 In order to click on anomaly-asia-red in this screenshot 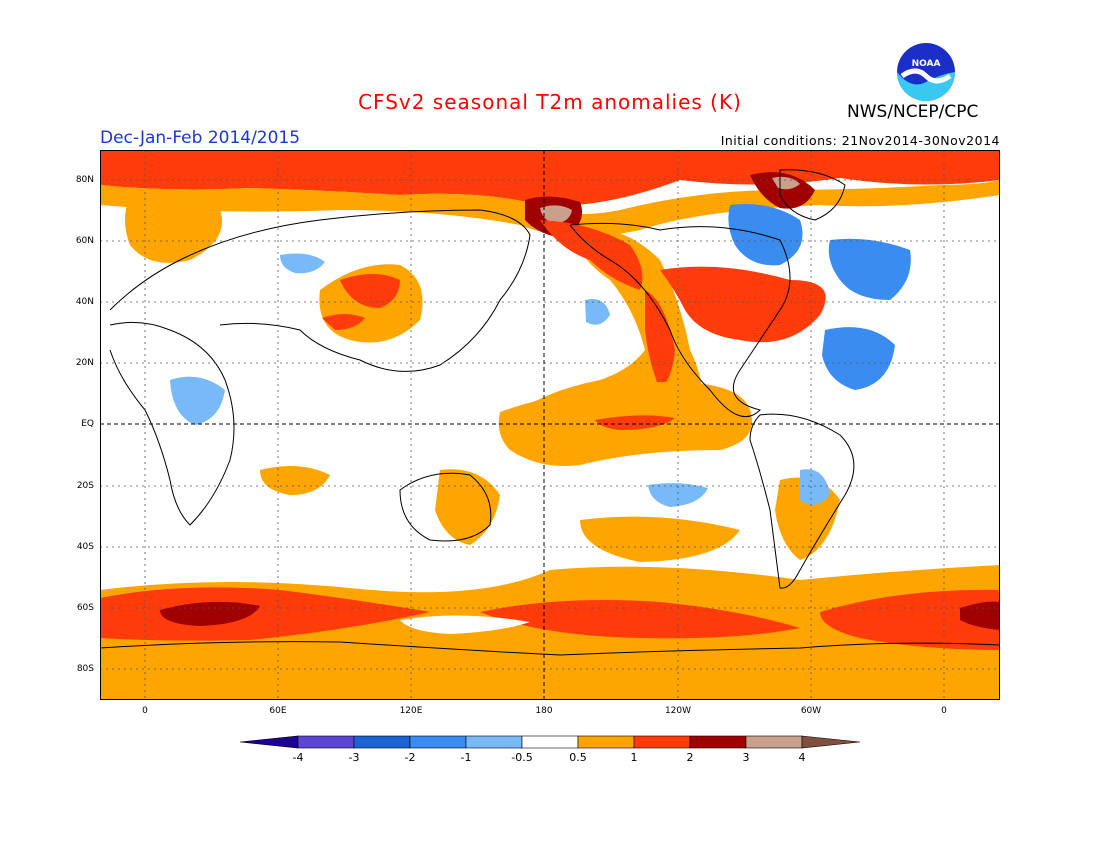, I will do `click(370, 291)`.